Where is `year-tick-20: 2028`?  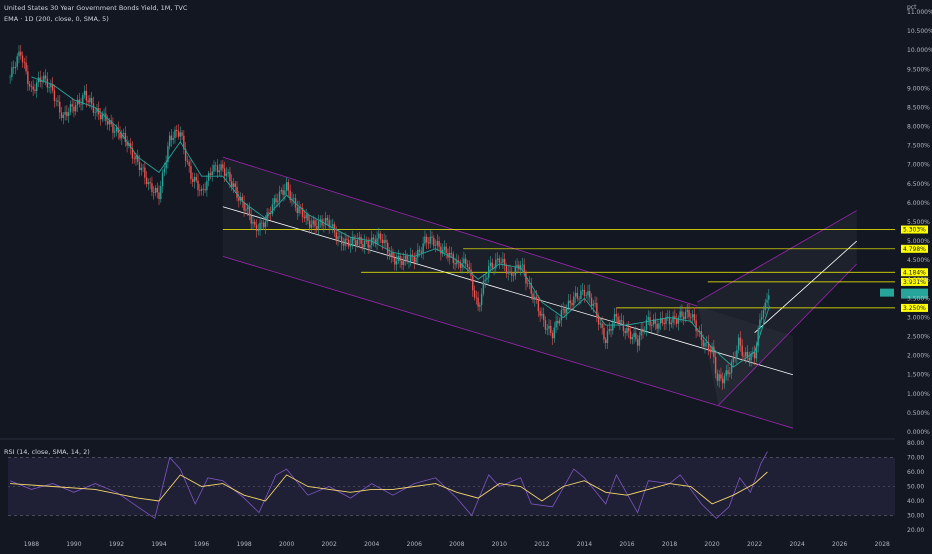 year-tick-20: 2028 is located at coordinates (882, 544).